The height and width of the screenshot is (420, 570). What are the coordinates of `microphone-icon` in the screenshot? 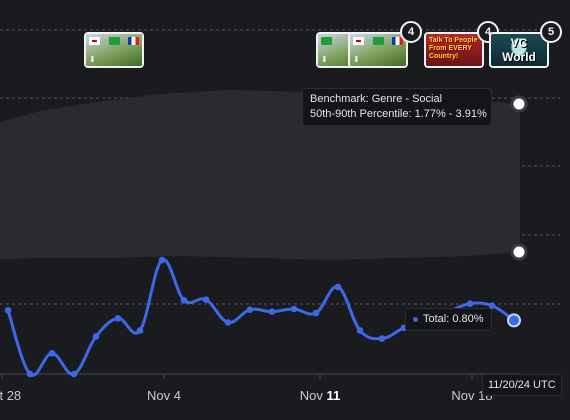 It's located at (519, 47).